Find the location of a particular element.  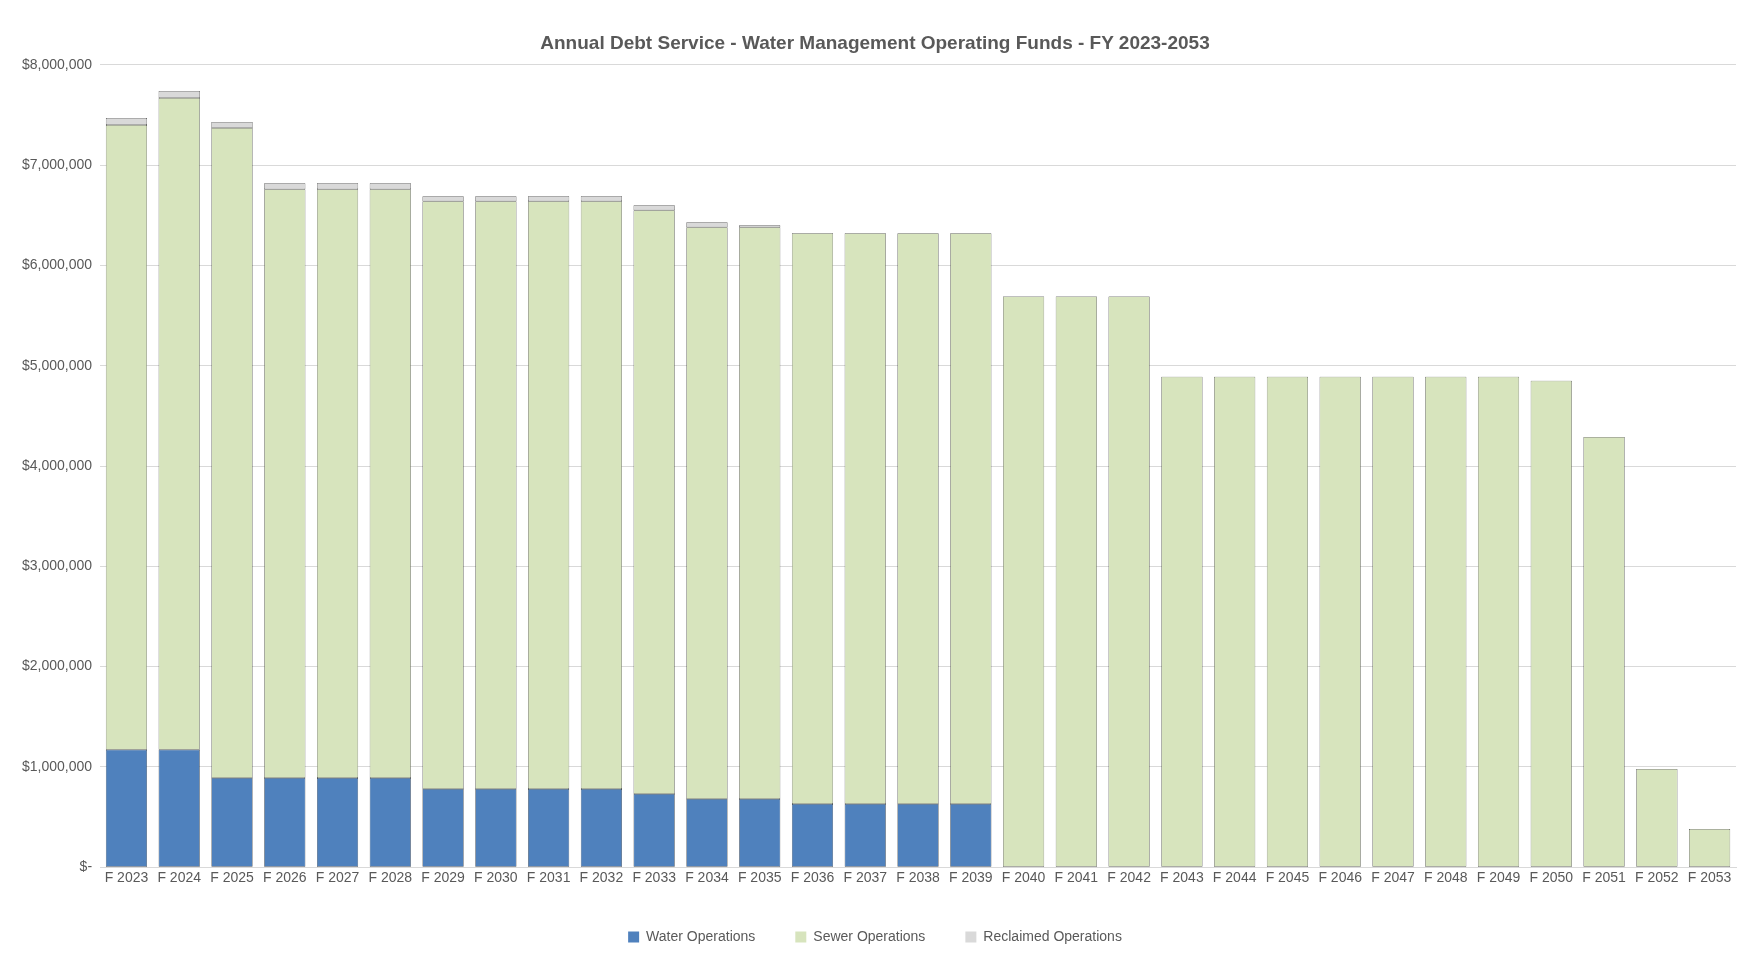

x-tick-label: F 2036 is located at coordinates (812, 877).